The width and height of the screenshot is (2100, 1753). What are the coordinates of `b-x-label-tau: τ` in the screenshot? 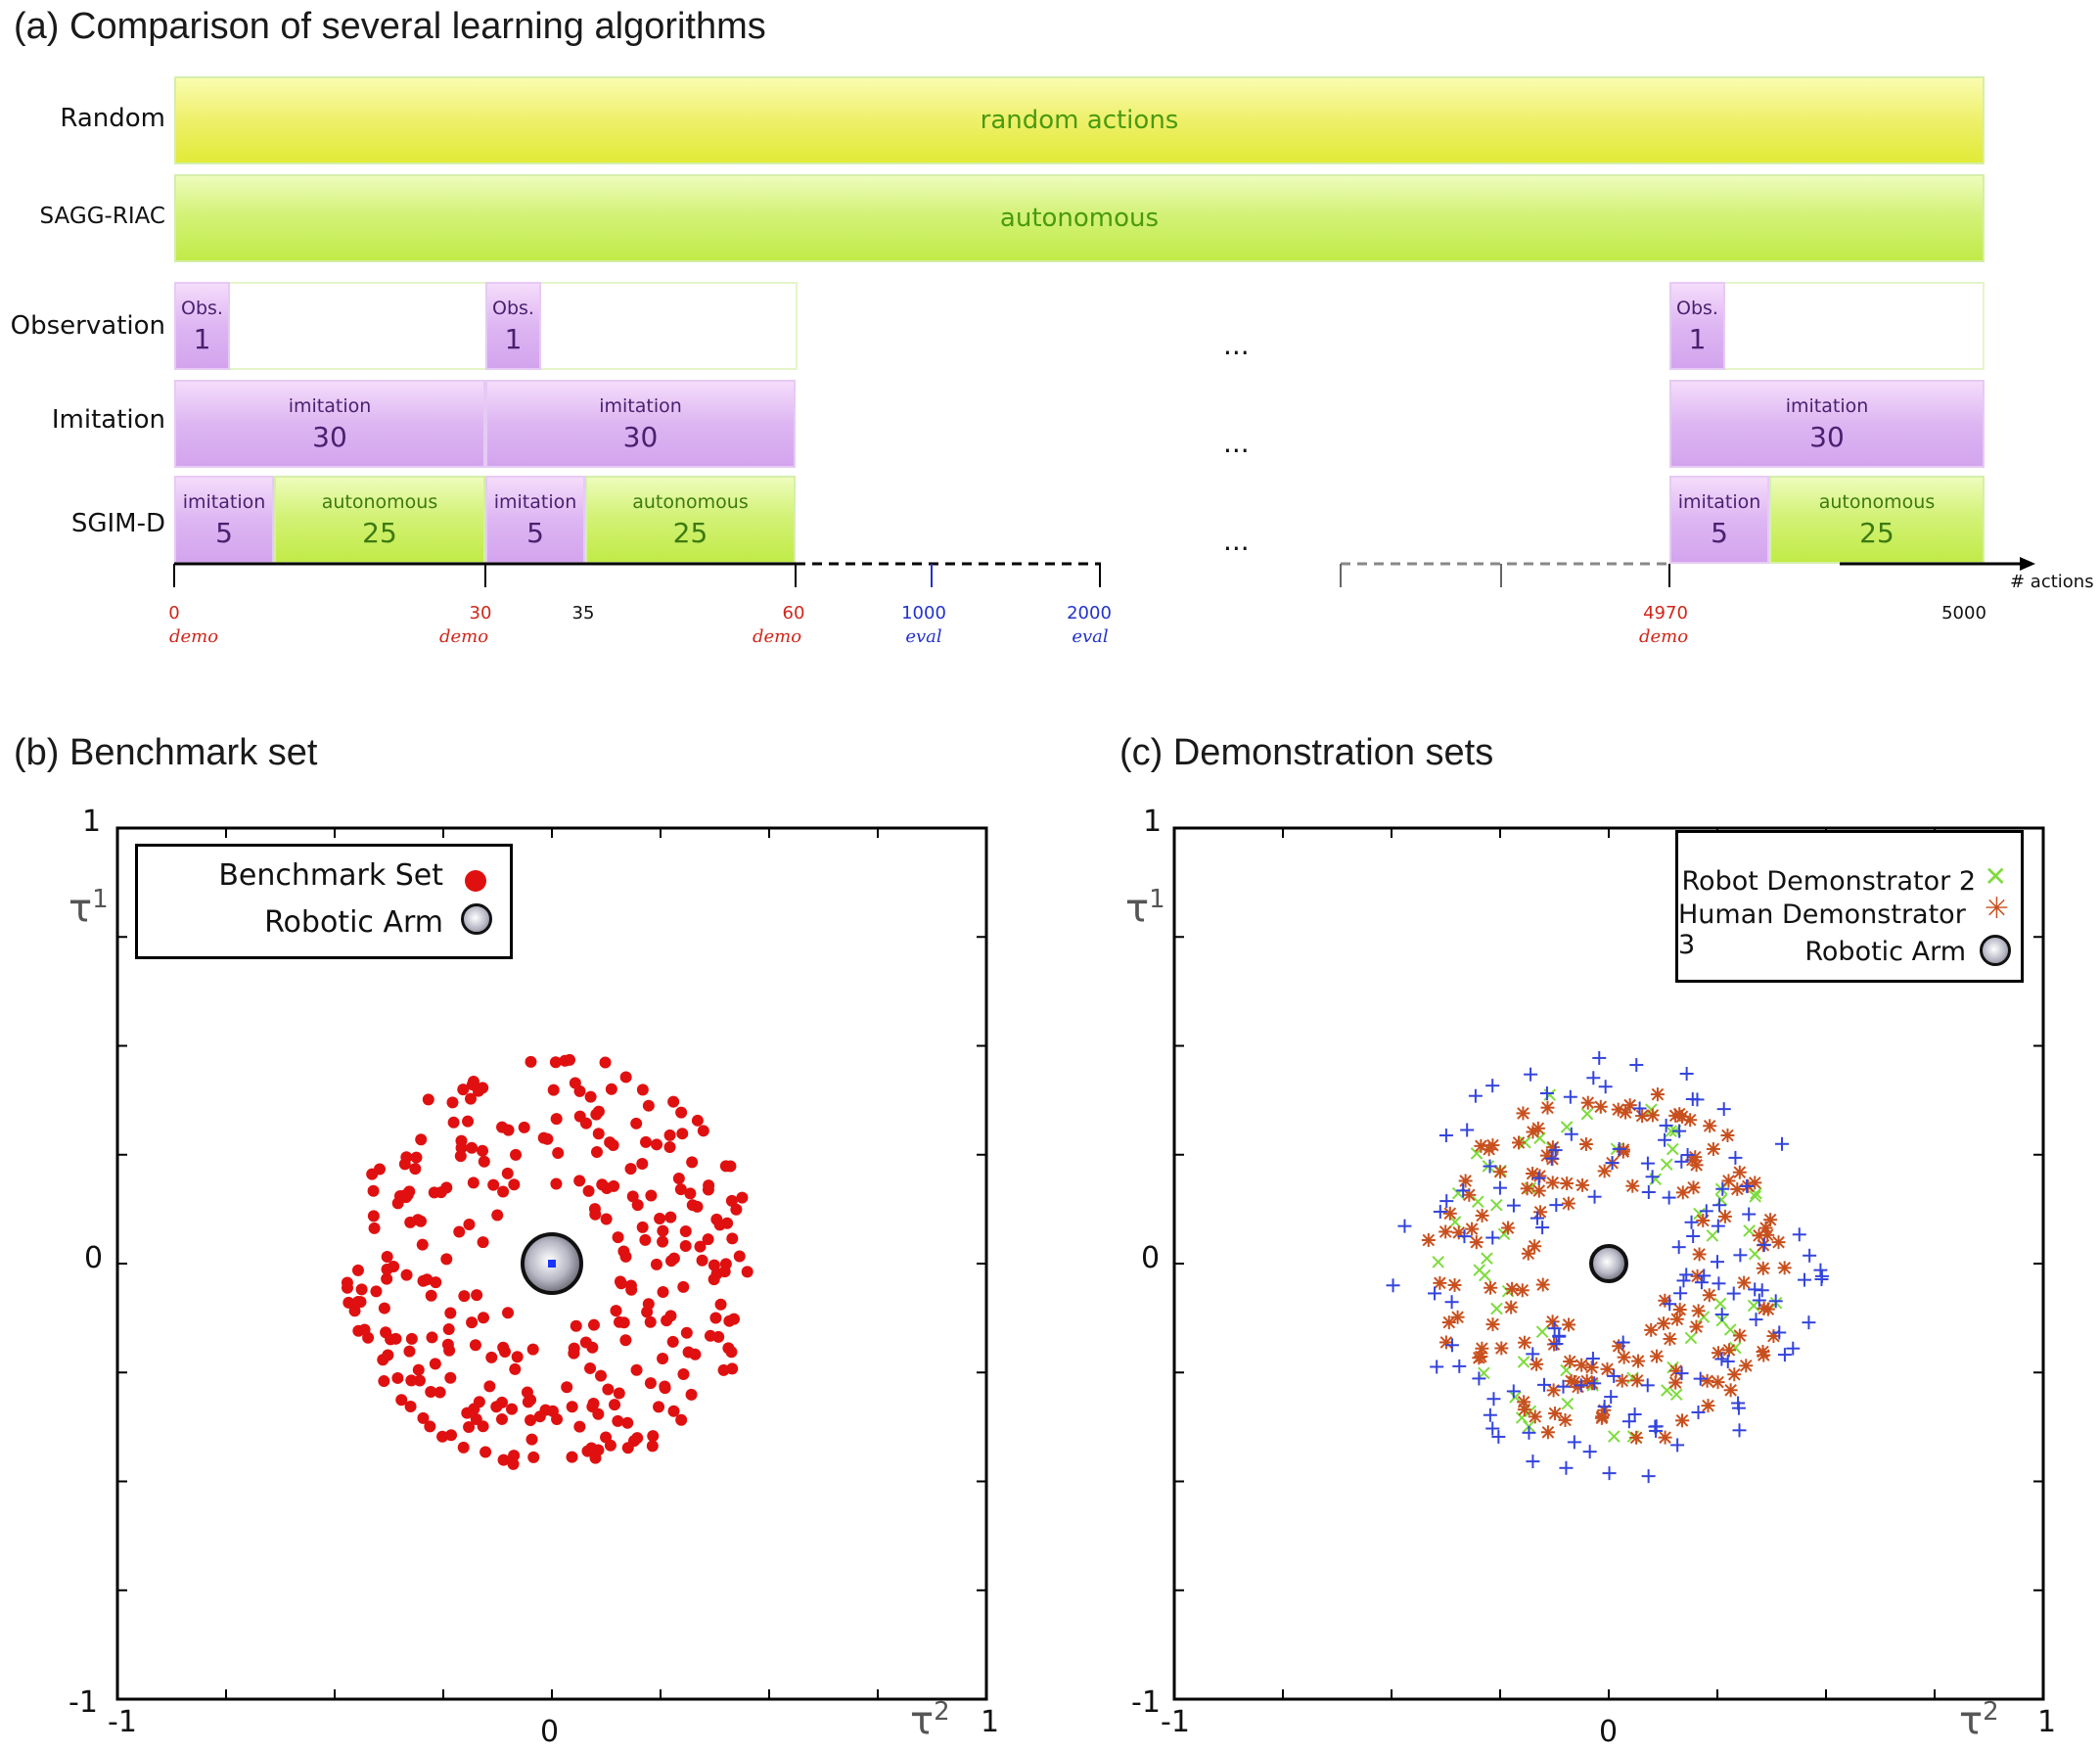 It's located at (922, 1721).